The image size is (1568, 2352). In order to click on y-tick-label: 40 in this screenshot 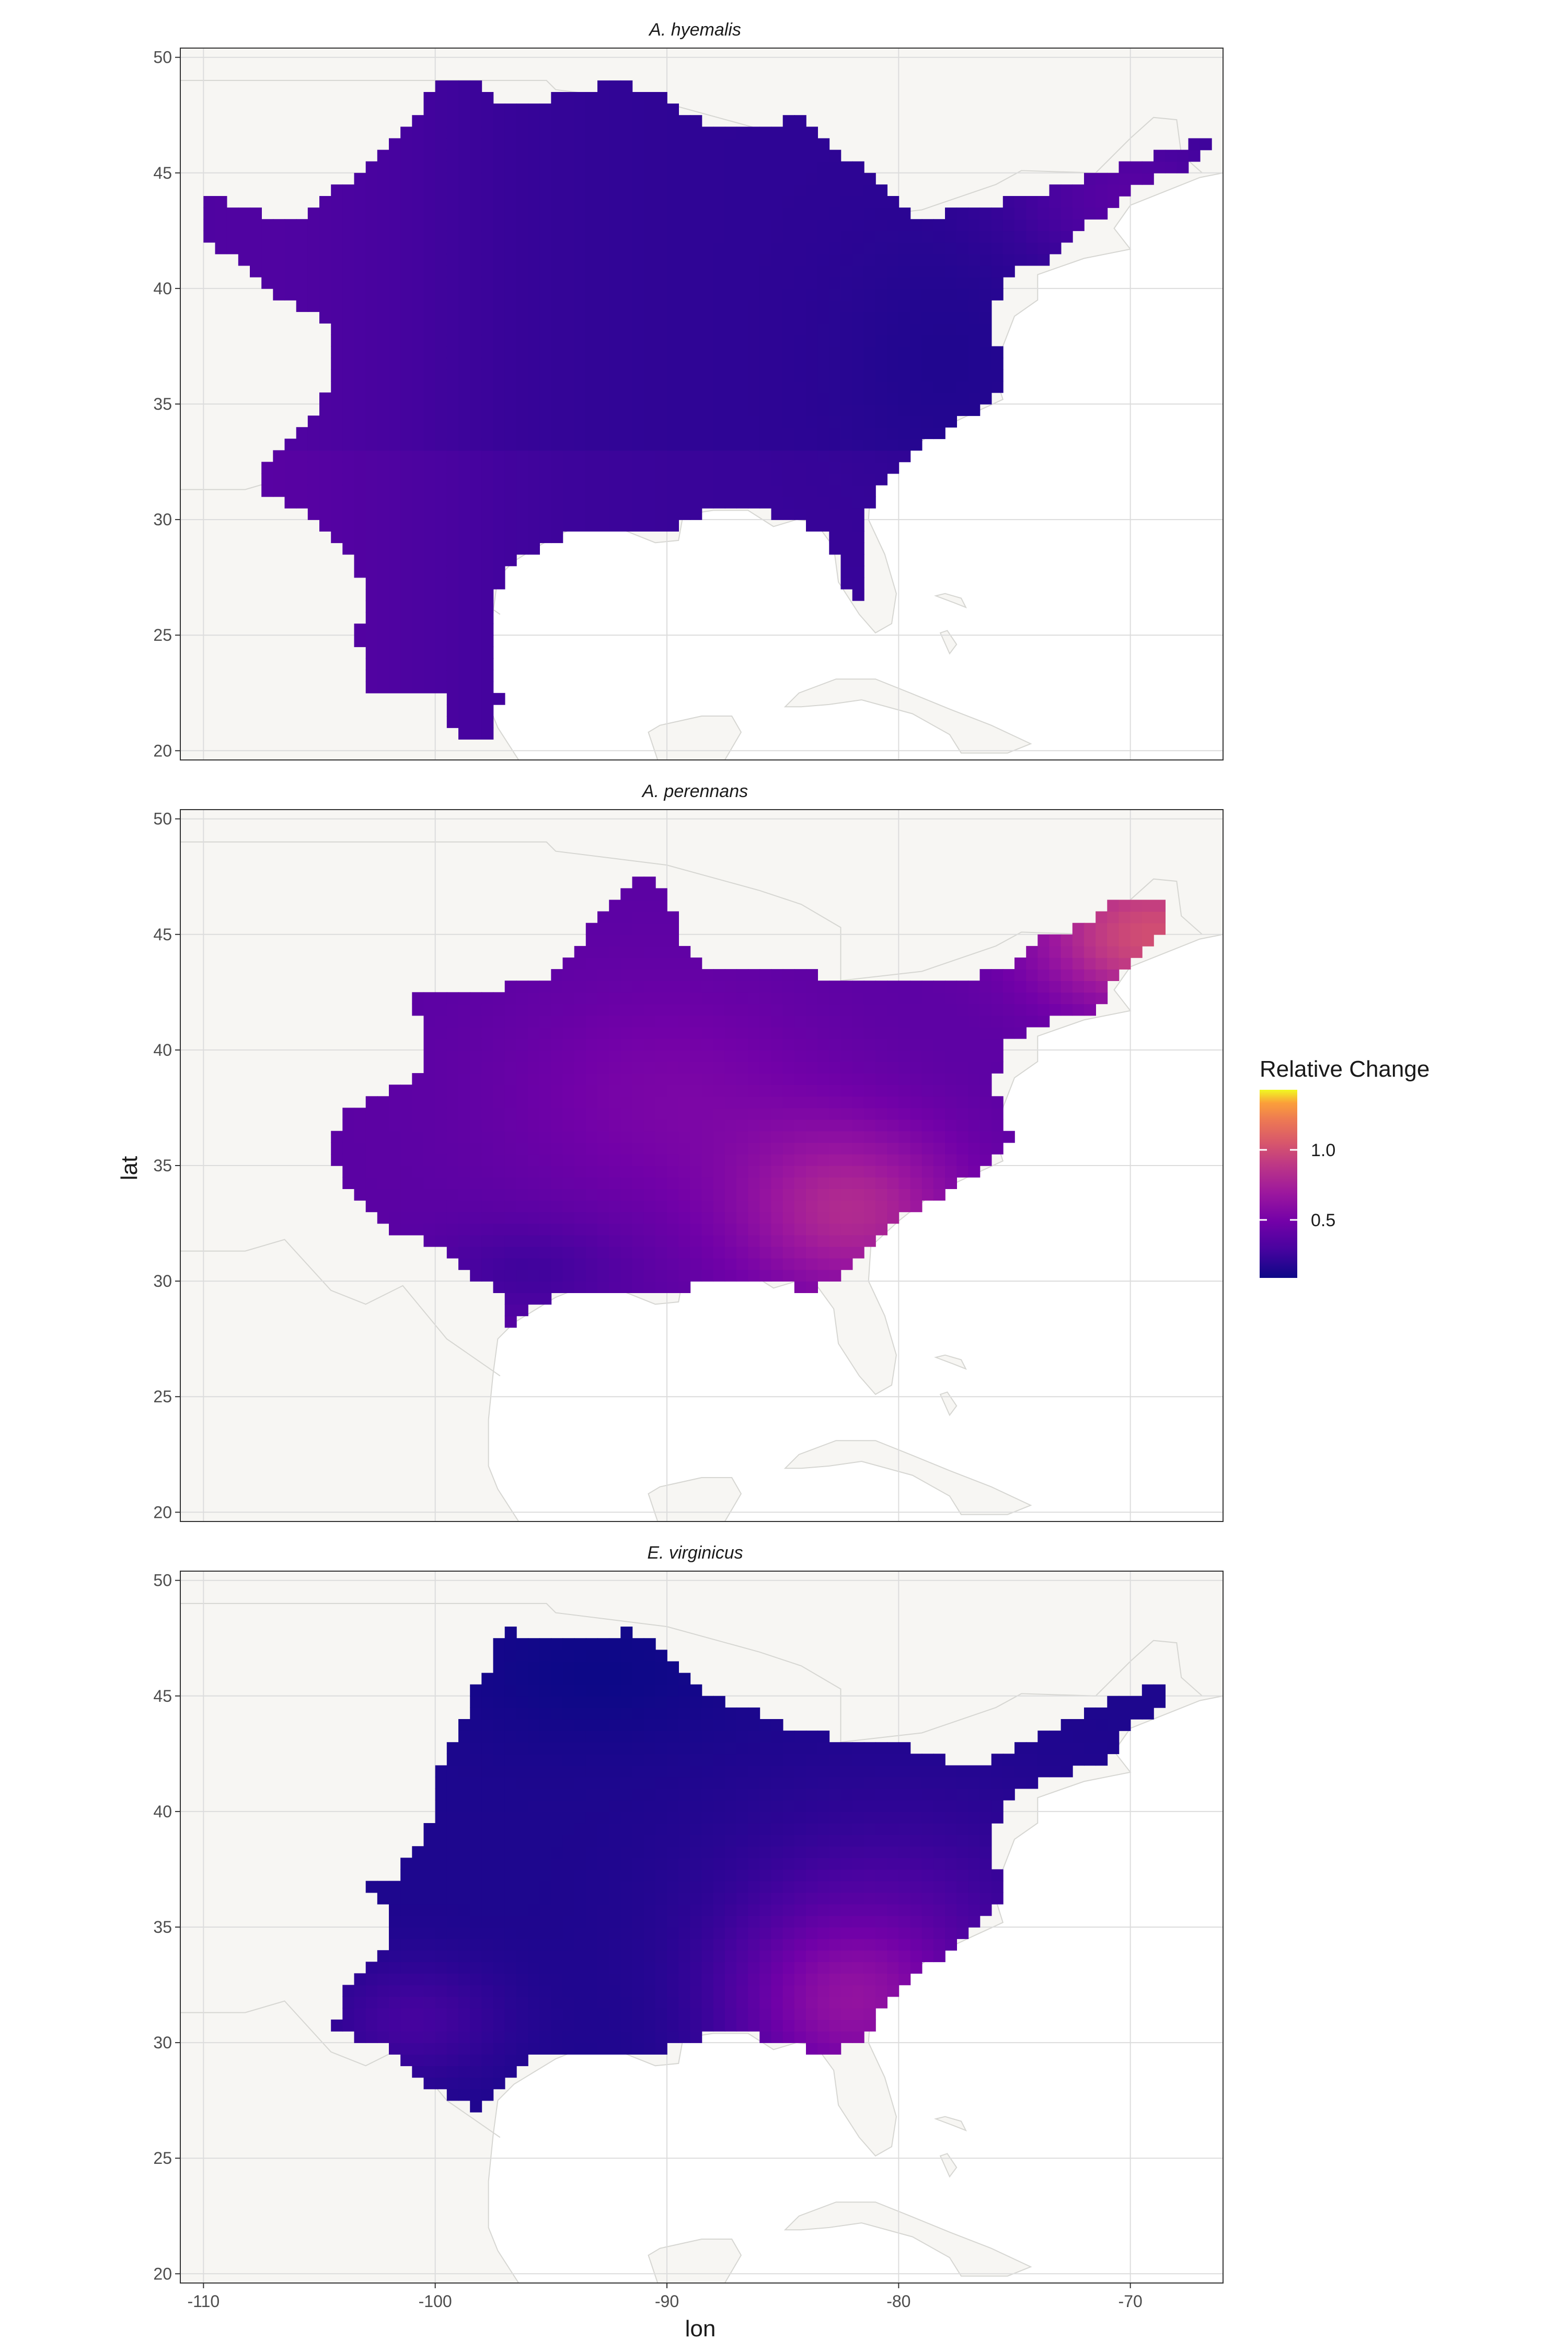, I will do `click(162, 1050)`.